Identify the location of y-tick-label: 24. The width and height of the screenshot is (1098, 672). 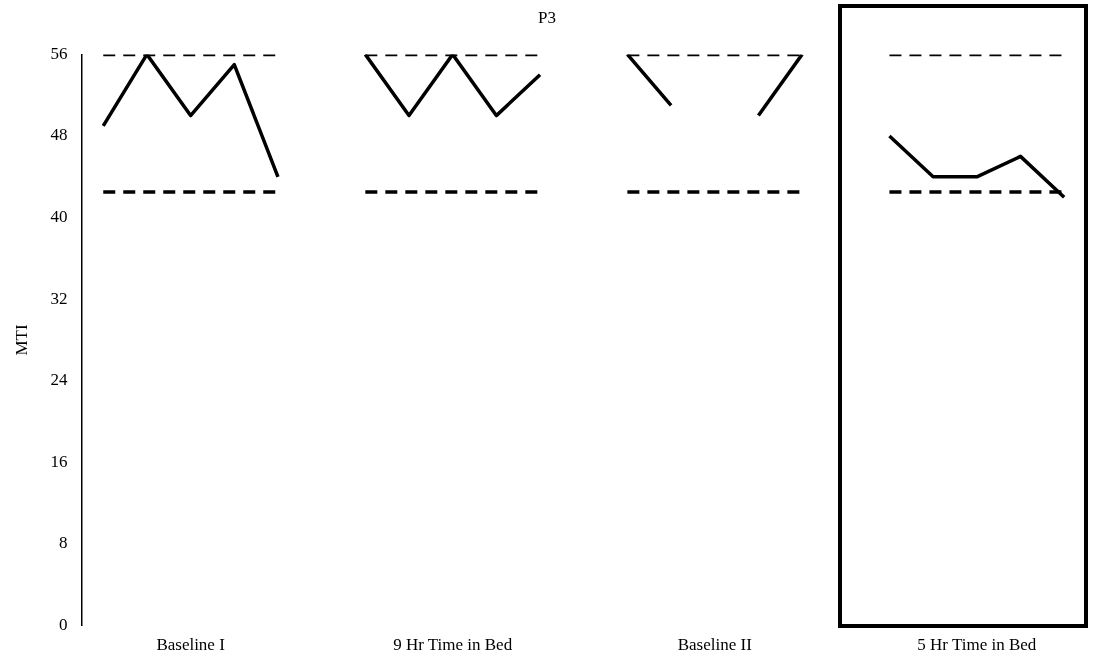
(59, 380).